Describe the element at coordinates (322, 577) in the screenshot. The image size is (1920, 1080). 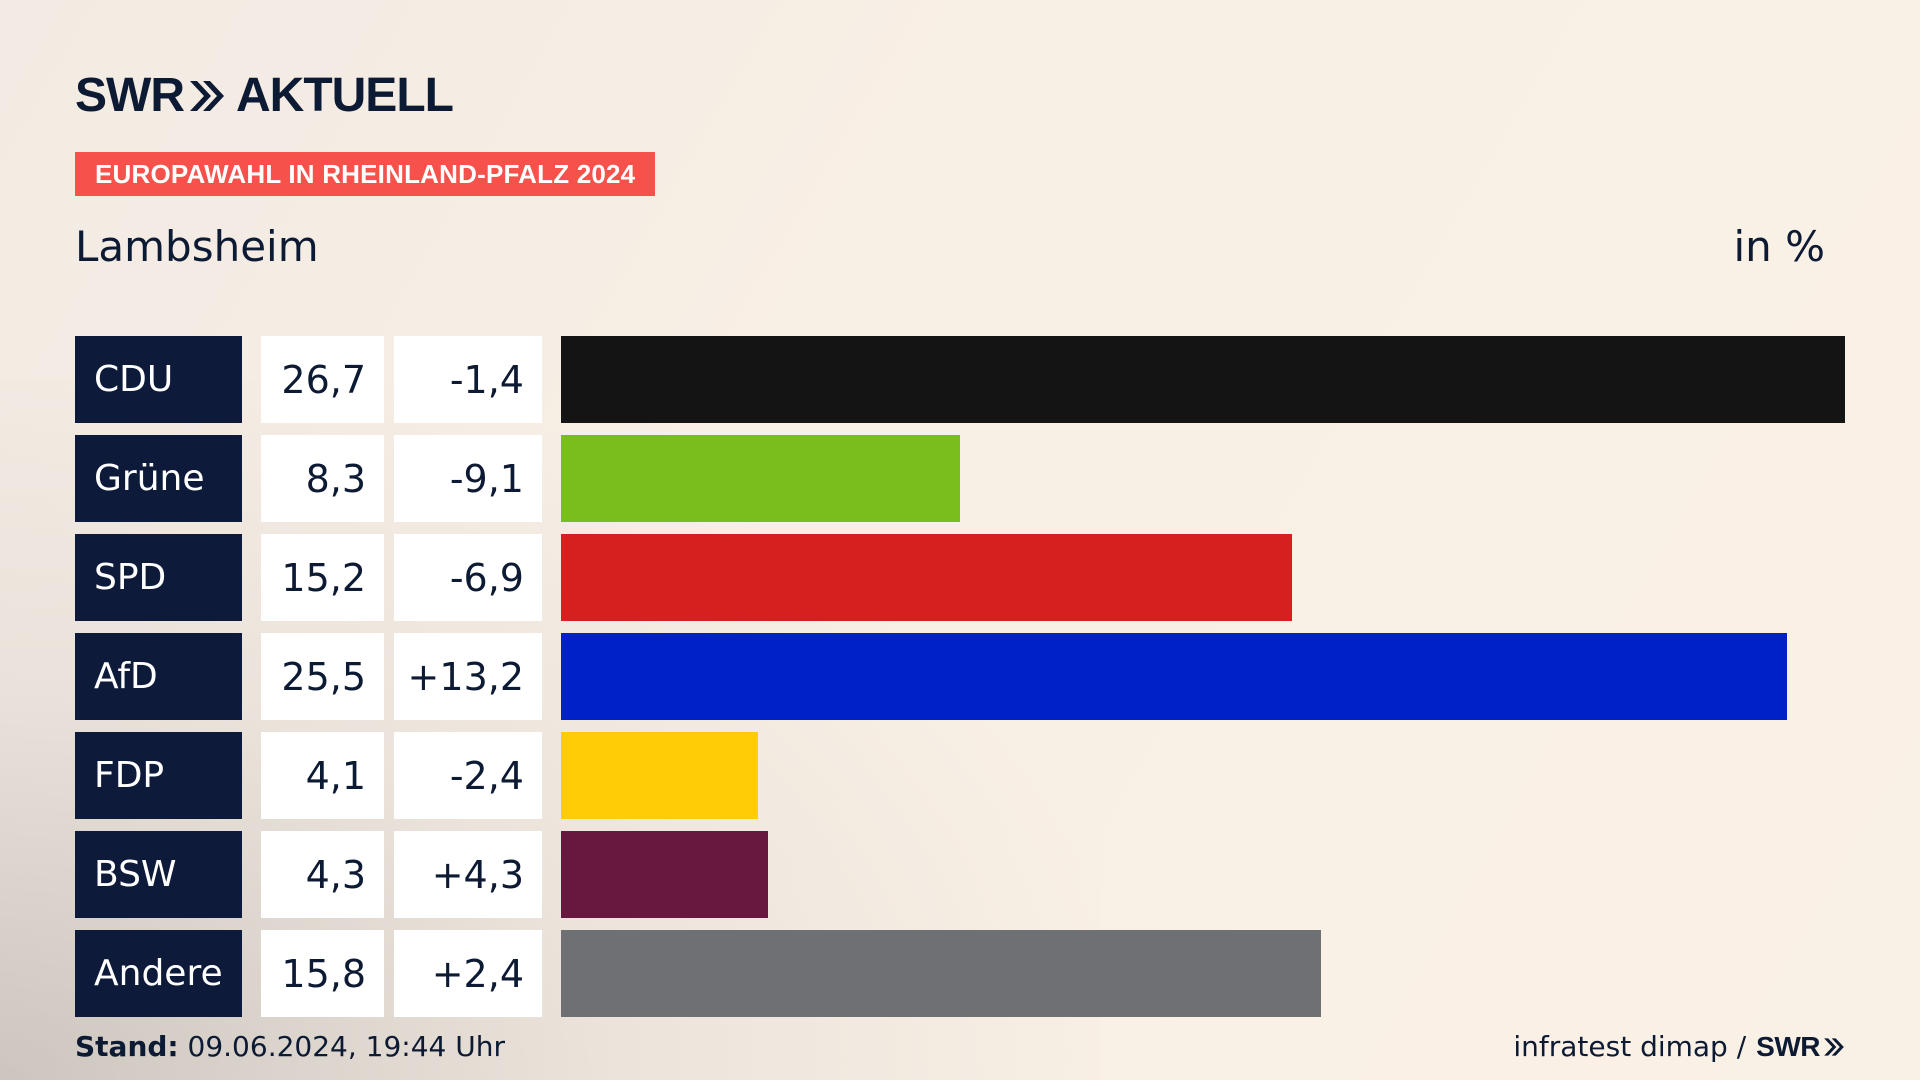
I see `value-label: 15,2` at that location.